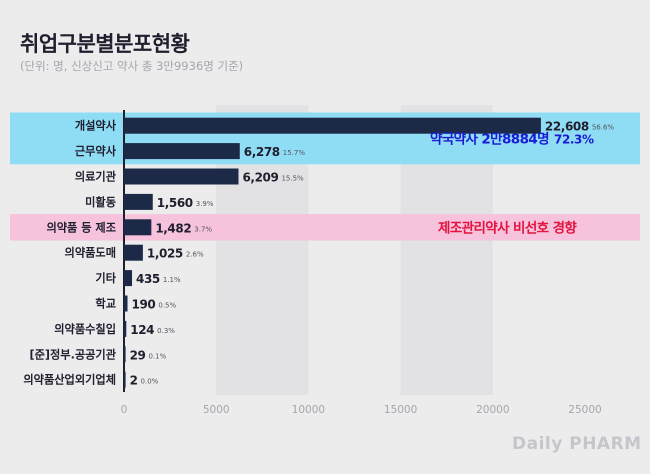  Describe the element at coordinates (216, 410) in the screenshot. I see `x-tick-label: 5000` at that location.